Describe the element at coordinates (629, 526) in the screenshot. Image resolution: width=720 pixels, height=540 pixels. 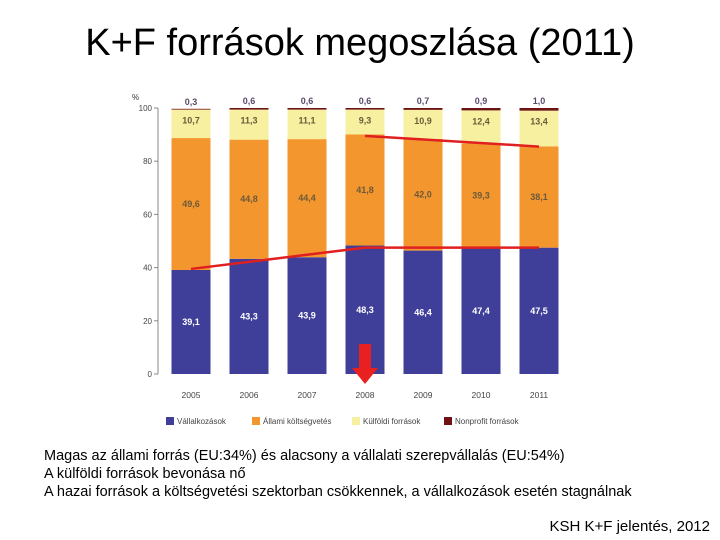
I see `source-text: KSH K+F jelentés, 2012` at that location.